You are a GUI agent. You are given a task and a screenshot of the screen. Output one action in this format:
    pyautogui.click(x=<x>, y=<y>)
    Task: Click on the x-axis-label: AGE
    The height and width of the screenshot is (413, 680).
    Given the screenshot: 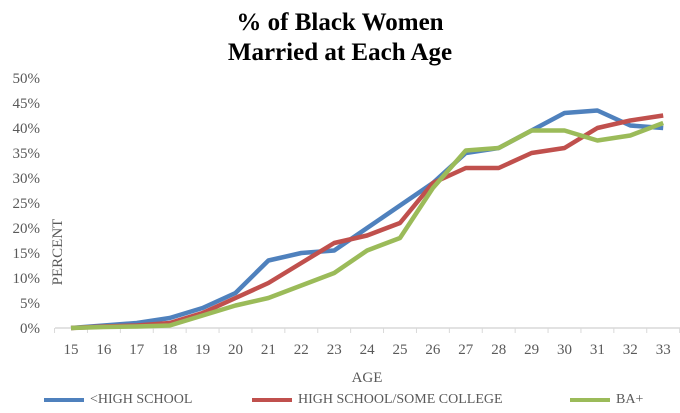 What is the action you would take?
    pyautogui.click(x=367, y=378)
    